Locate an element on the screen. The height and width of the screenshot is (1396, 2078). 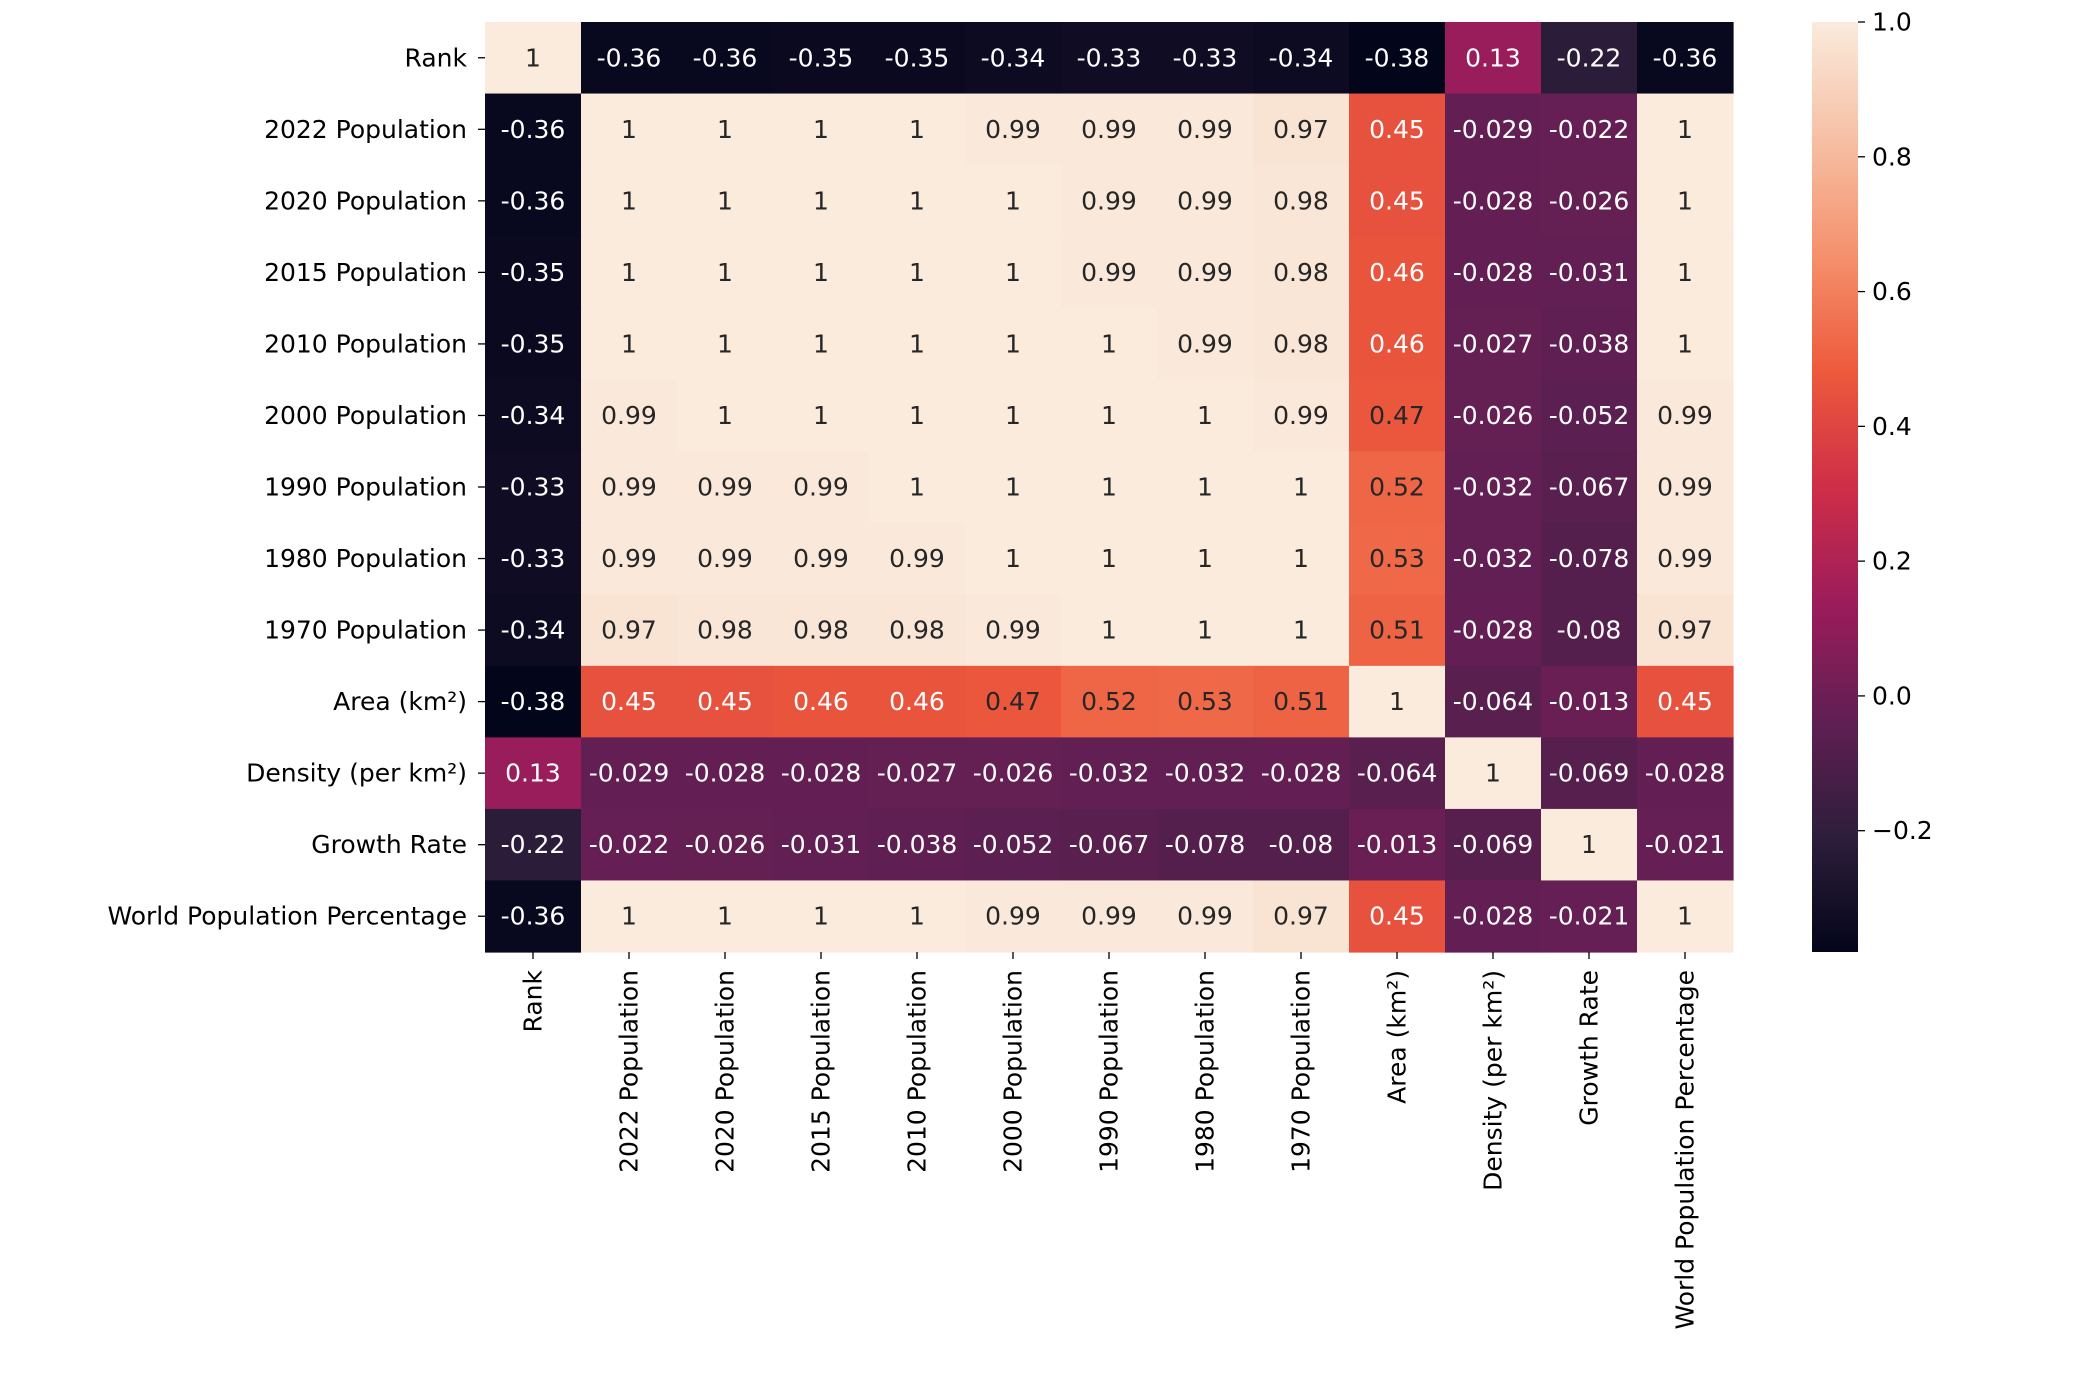
x-tick-label: Density (per km²) is located at coordinates (1493, 1080).